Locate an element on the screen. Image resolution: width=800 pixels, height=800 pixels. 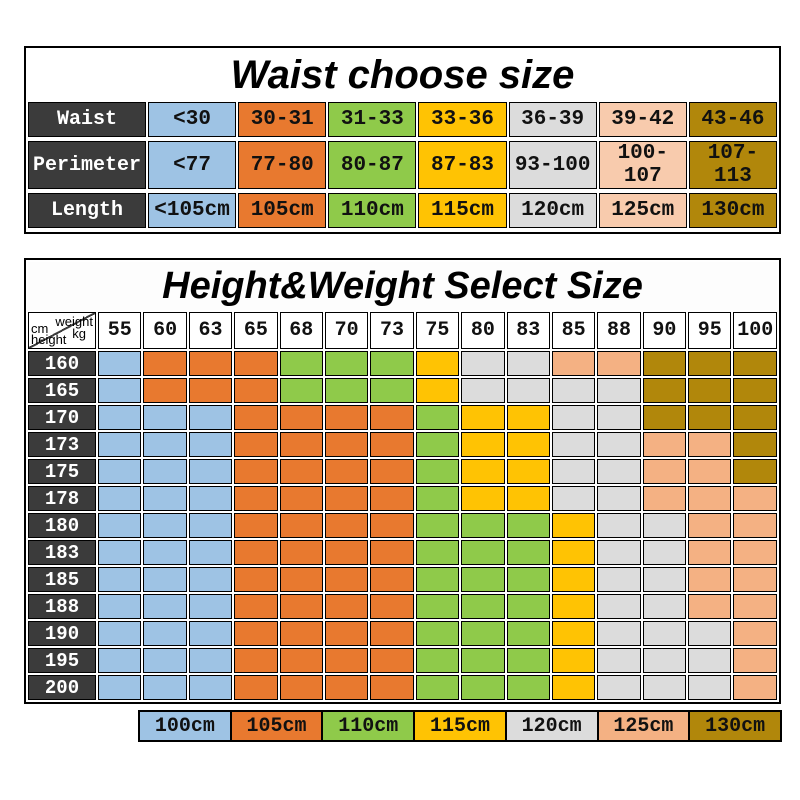
waist-size-cell: 36-39 is located at coordinates (552, 119).